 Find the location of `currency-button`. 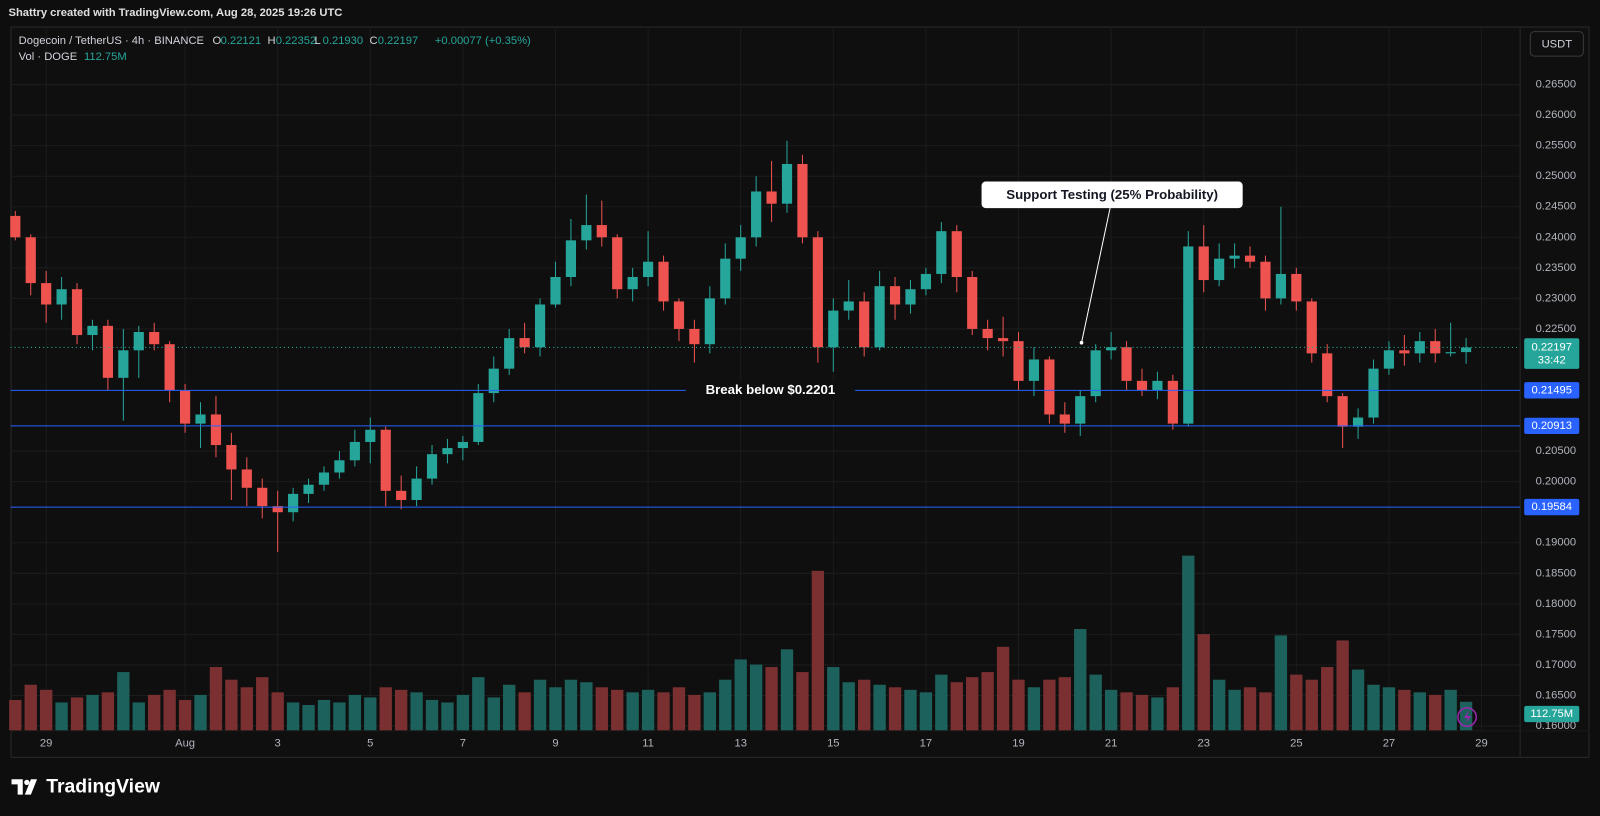

currency-button is located at coordinates (1556, 44).